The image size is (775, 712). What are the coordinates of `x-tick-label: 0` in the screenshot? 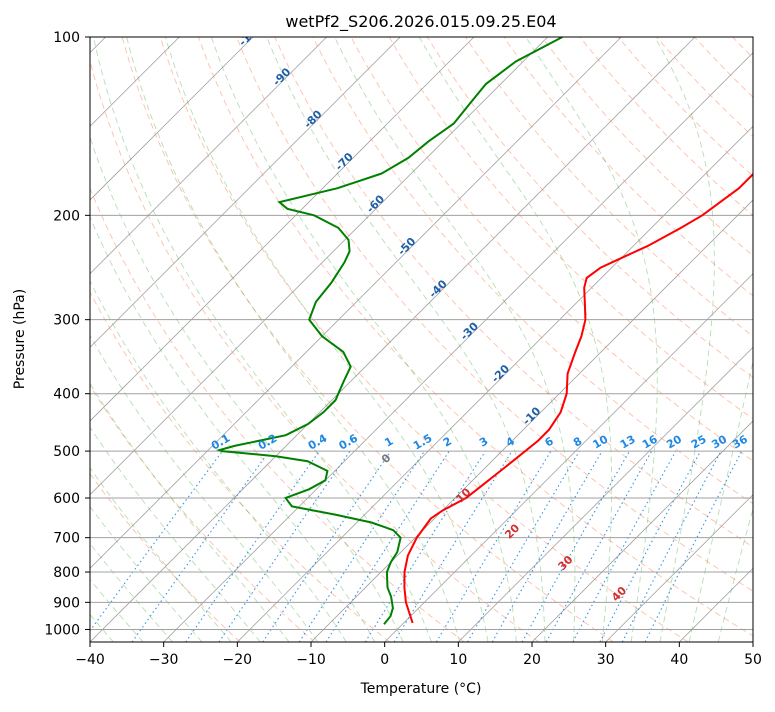 It's located at (384, 660).